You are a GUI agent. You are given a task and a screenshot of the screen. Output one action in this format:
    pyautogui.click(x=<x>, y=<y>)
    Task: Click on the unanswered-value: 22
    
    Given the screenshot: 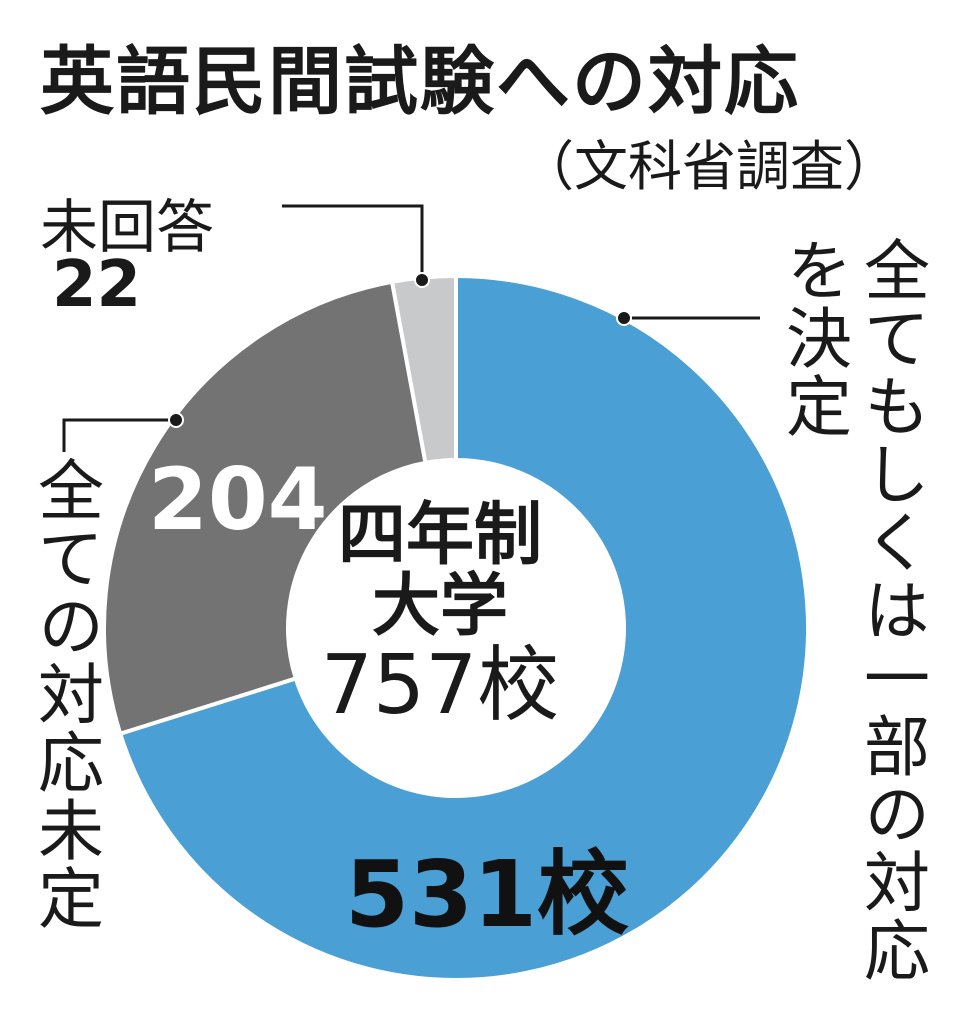 What is the action you would take?
    pyautogui.click(x=97, y=285)
    